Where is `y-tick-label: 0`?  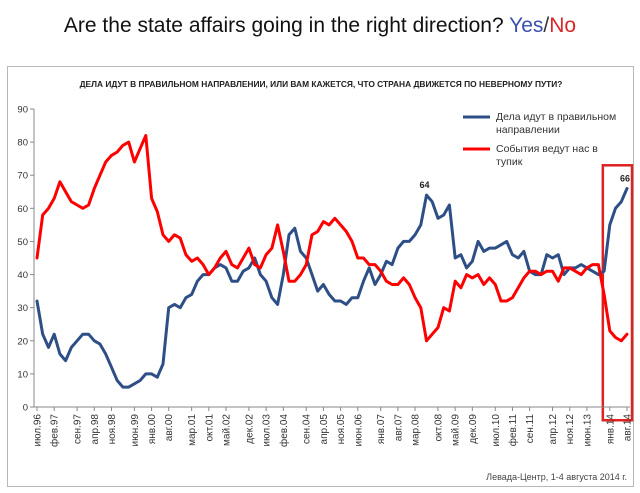 y-tick-label: 0 is located at coordinates (25, 408).